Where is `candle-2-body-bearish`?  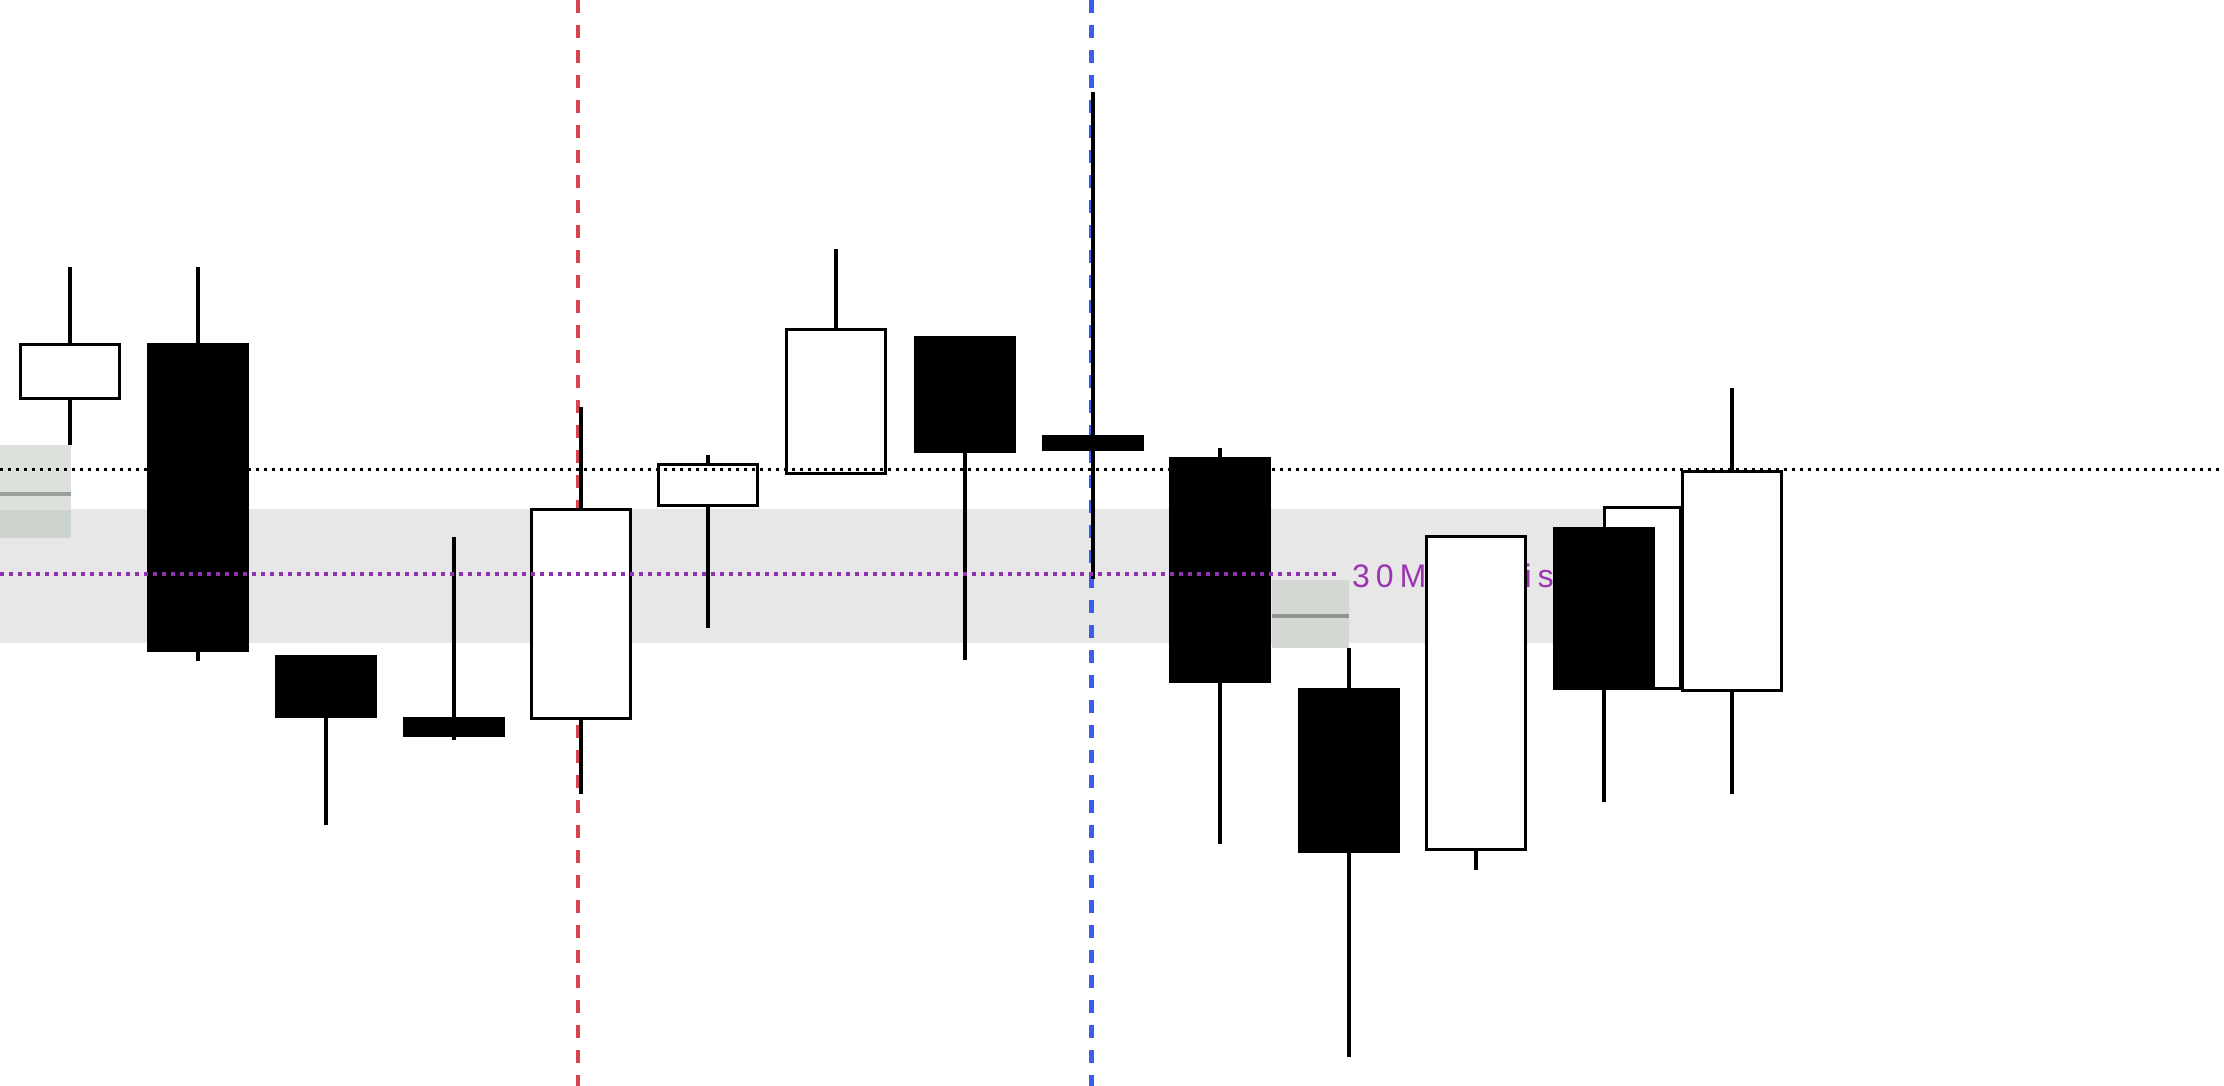 candle-2-body-bearish is located at coordinates (198, 497).